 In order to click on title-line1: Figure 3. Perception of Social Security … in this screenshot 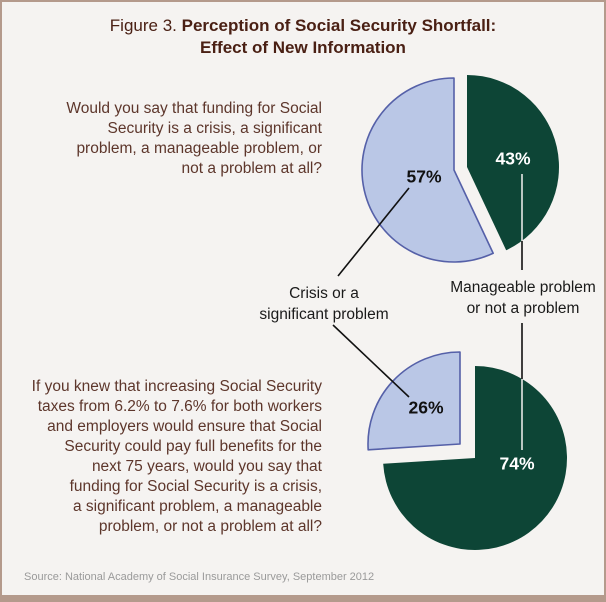, I will do `click(303, 26)`.